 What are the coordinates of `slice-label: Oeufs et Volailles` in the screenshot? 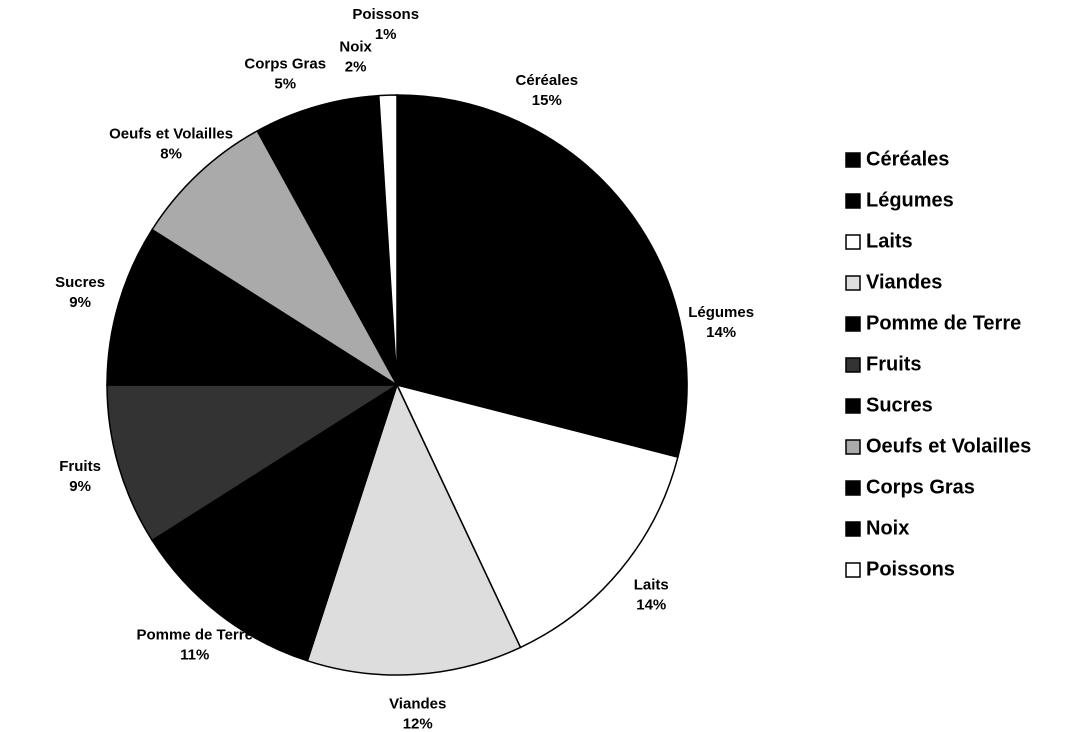 It's located at (171, 133).